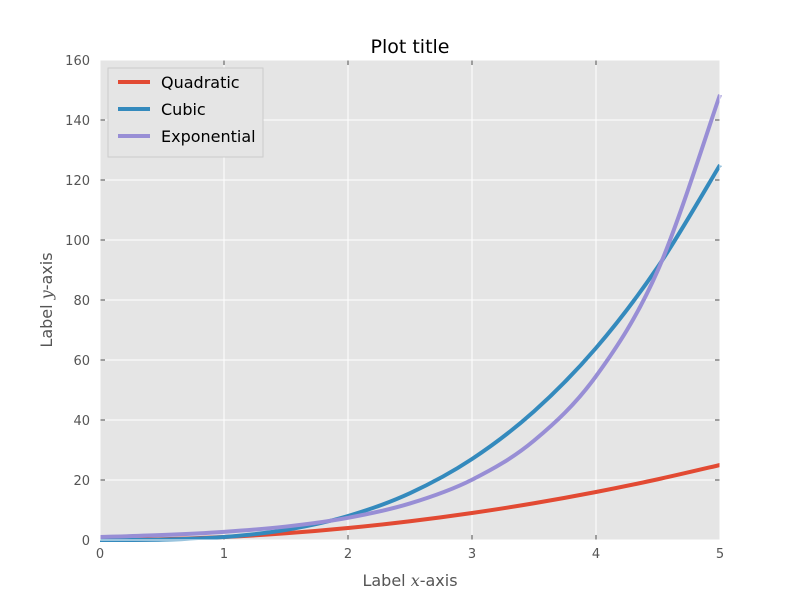  I want to click on legend-label-cubic: Cubic, so click(183, 109).